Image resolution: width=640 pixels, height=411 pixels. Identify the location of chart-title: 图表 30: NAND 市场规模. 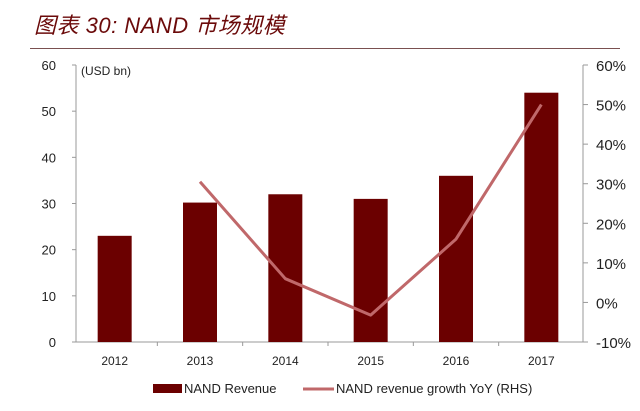
(160, 25).